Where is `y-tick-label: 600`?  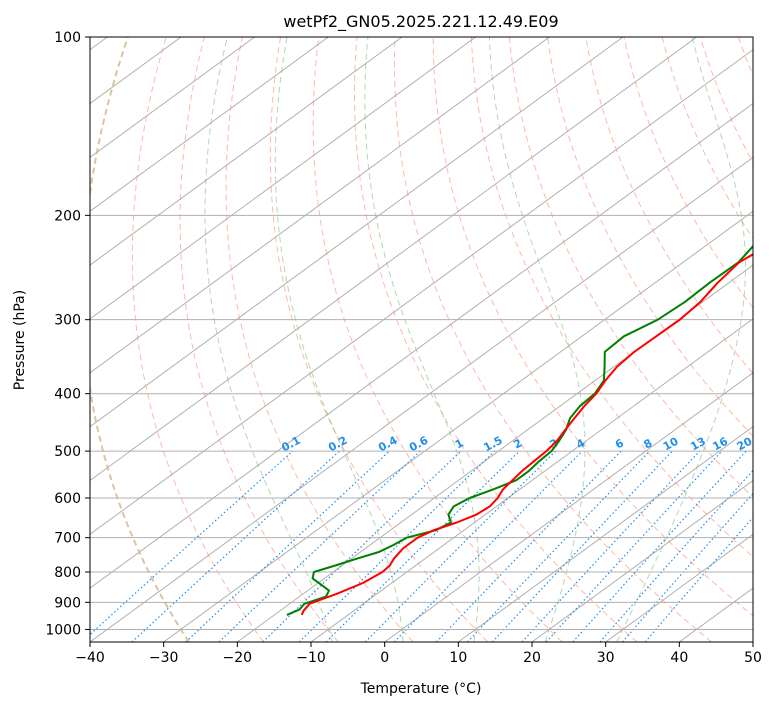
y-tick-label: 600 is located at coordinates (67, 499).